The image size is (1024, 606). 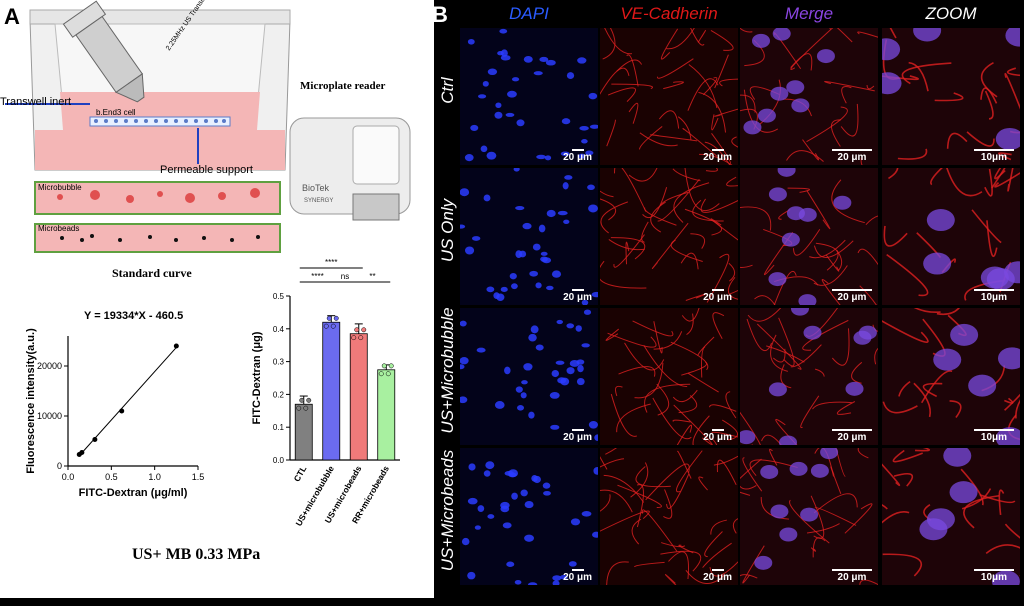 What do you see at coordinates (134, 316) in the screenshot?
I see `standard-curve-equation: Y = 19334*X - 460.5` at bounding box center [134, 316].